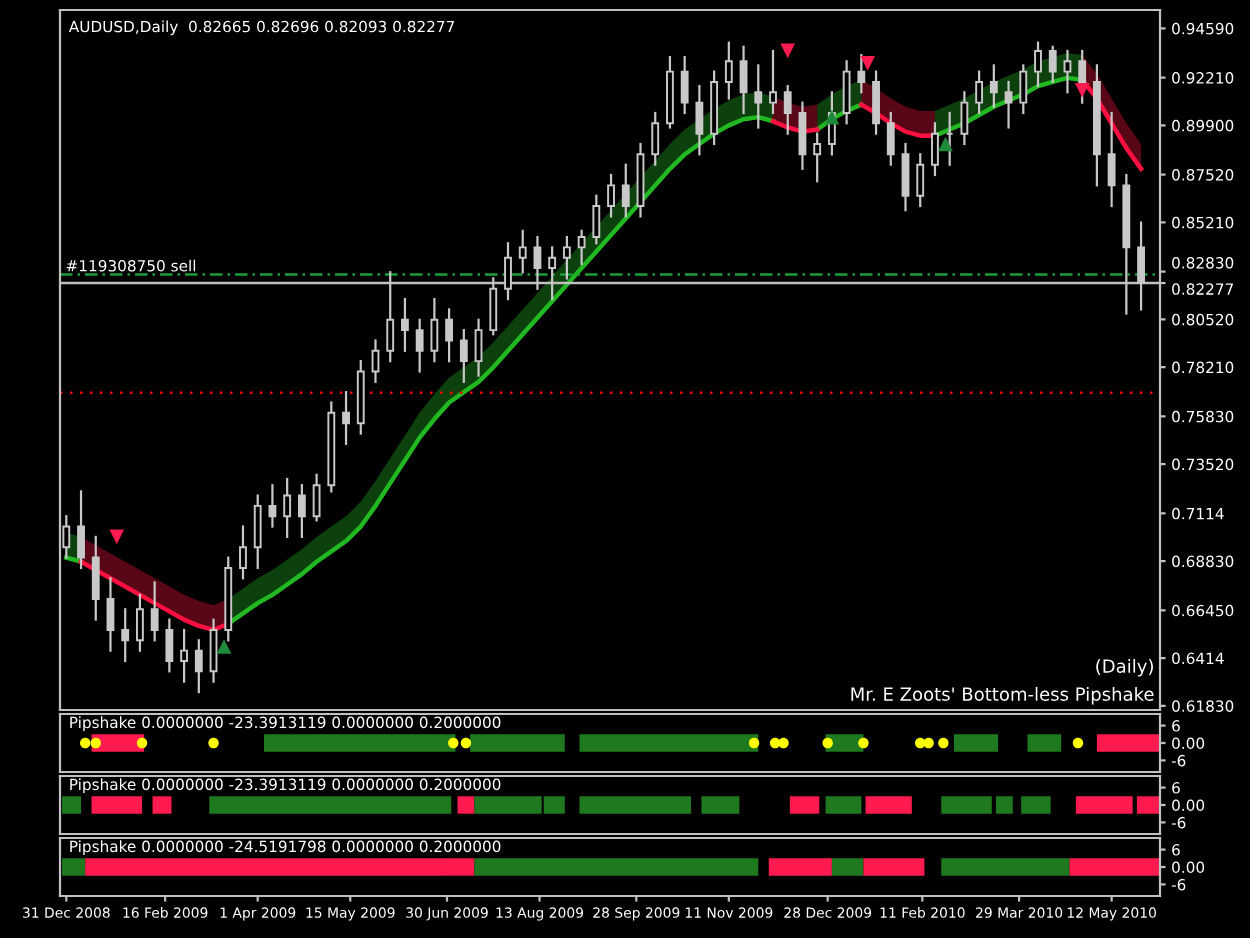  I want to click on annotation: Mr. E Zoots' Bottom-less Pipshake, so click(1002, 695).